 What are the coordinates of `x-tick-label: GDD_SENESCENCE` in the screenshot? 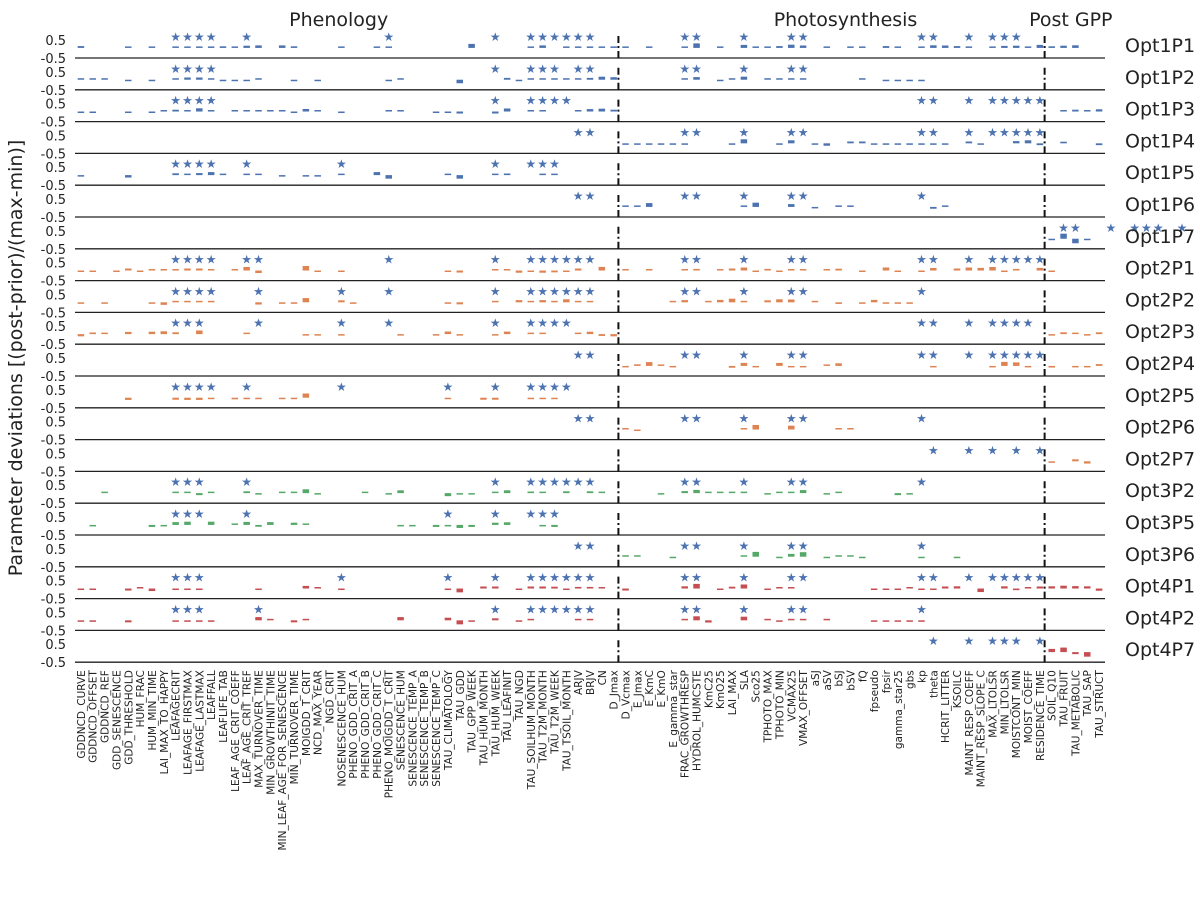 It's located at (117, 720).